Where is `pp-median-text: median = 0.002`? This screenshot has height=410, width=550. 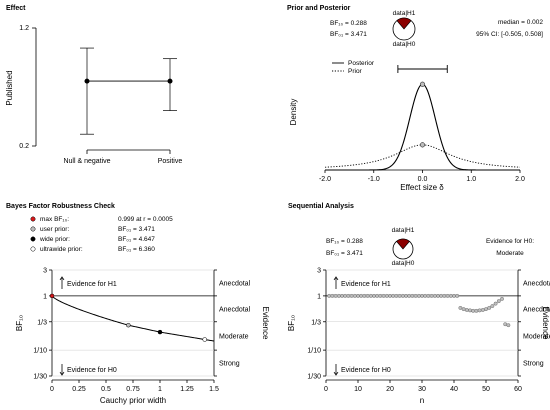 pp-median-text: median = 0.002 is located at coordinates (520, 22).